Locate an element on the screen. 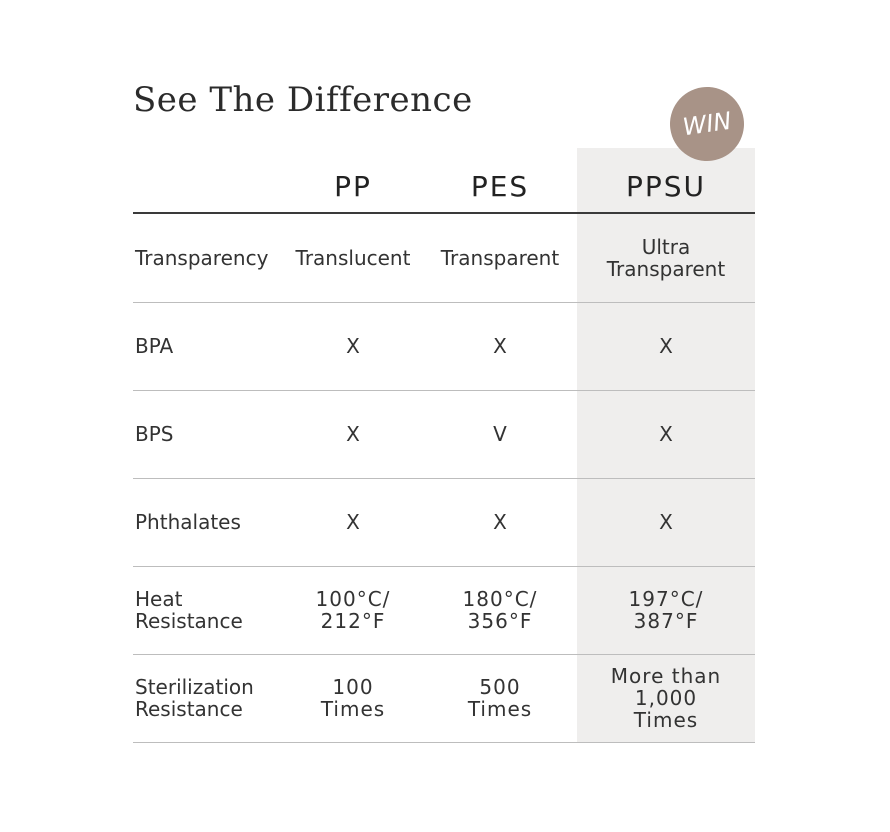 This screenshot has height=832, width=890. cell-pes-text: 180°C/ 356°F is located at coordinates (500, 610).